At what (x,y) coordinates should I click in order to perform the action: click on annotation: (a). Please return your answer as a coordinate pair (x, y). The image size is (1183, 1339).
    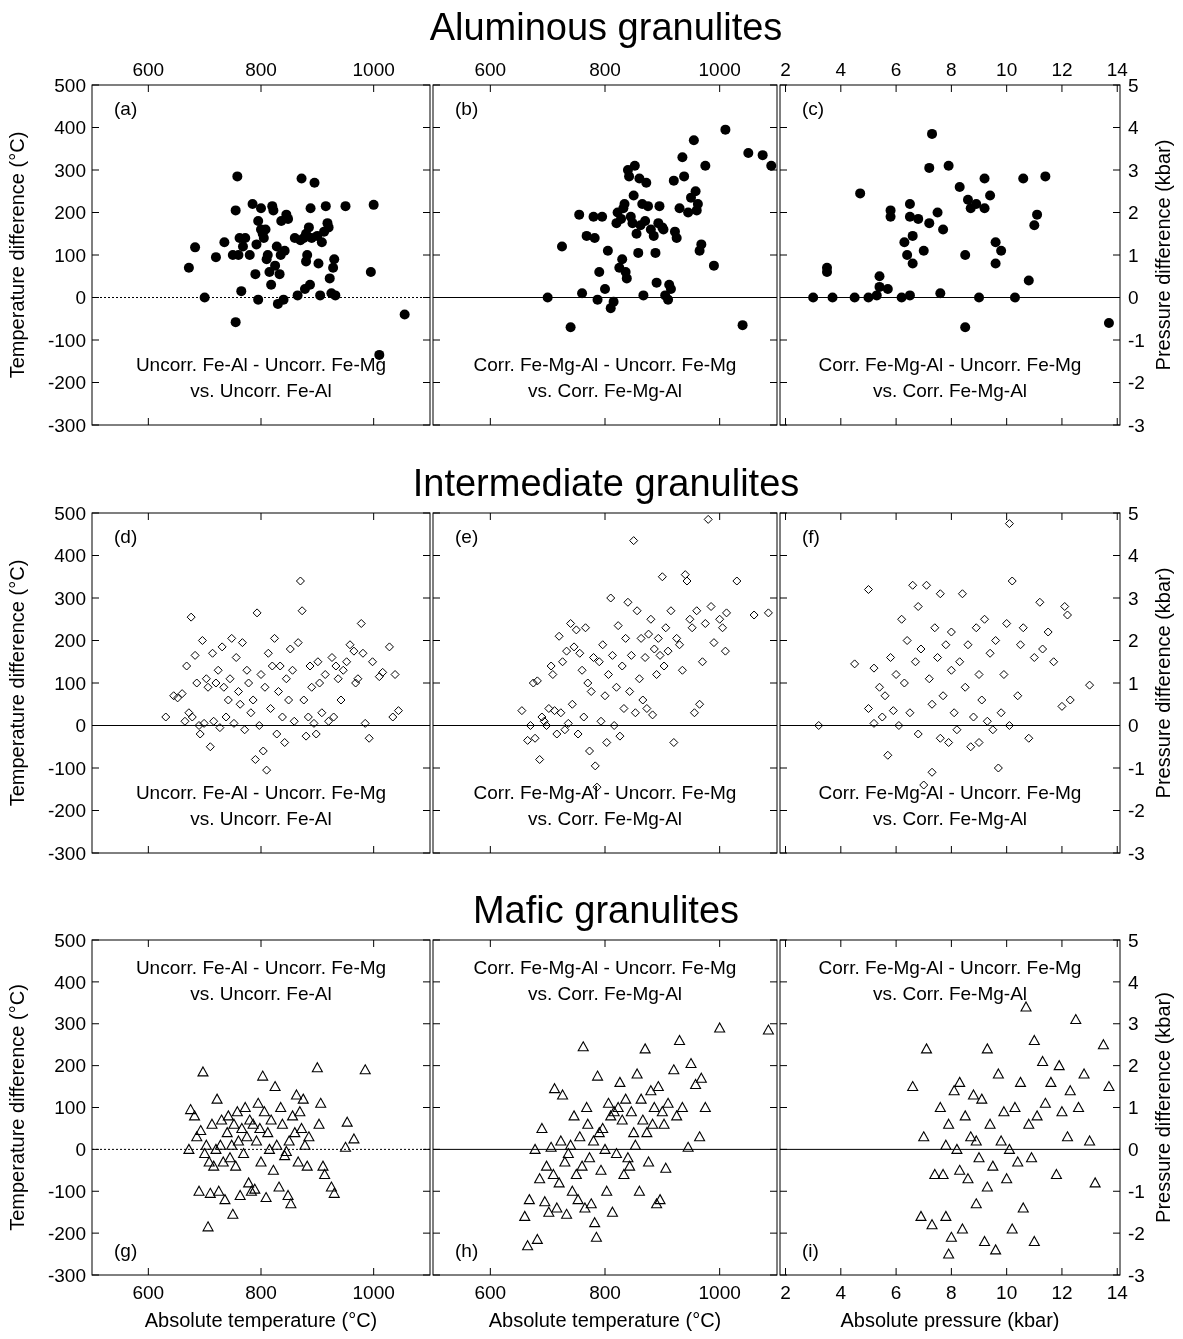
    Looking at the image, I should click on (126, 108).